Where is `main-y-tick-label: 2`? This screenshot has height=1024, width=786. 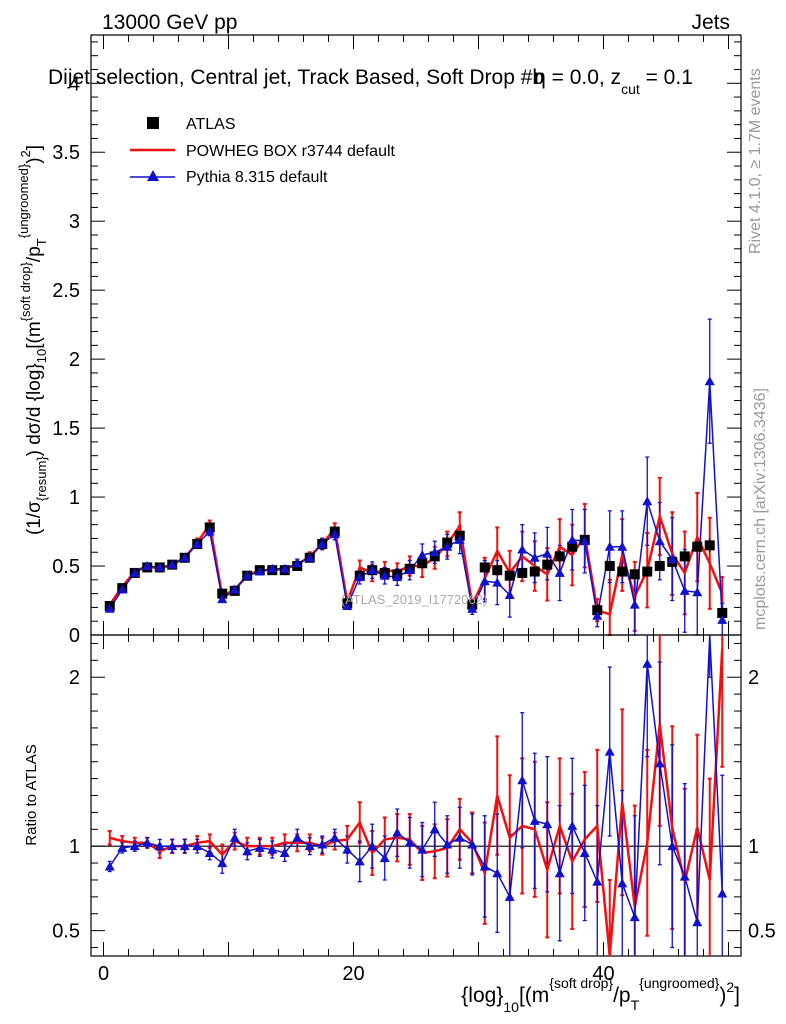 main-y-tick-label: 2 is located at coordinates (74, 360).